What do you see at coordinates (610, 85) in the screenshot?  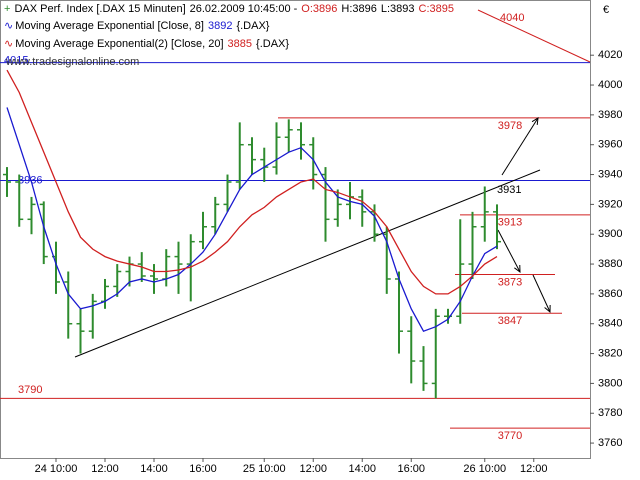 I see `y-tick-label: 4000` at bounding box center [610, 85].